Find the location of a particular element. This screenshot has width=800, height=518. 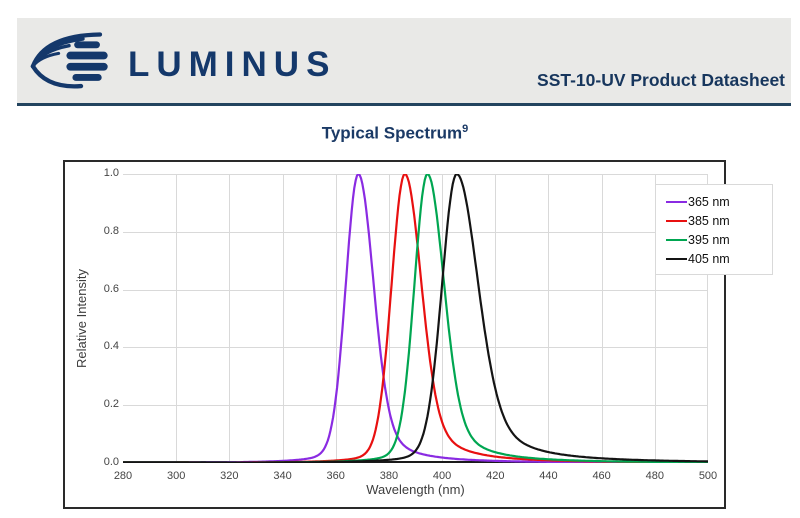

luminus-logo: LUMINUS is located at coordinates (181, 62).